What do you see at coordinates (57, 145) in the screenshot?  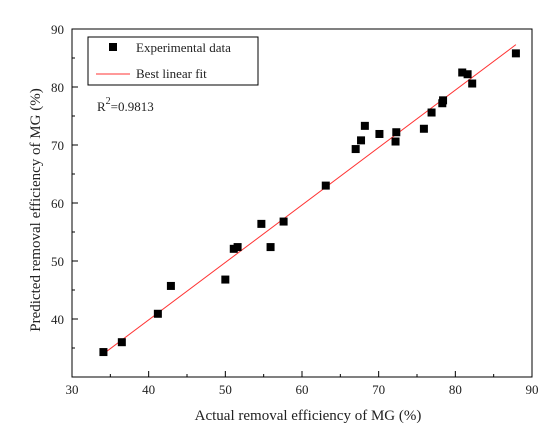 I see `y-tick-label: 70` at bounding box center [57, 145].